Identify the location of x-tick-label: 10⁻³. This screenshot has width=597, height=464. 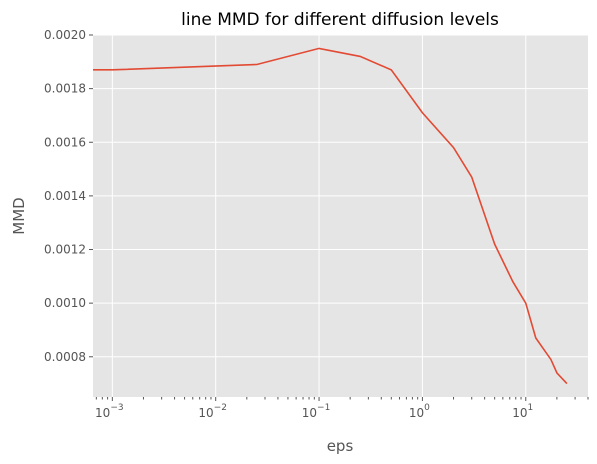
(109, 411).